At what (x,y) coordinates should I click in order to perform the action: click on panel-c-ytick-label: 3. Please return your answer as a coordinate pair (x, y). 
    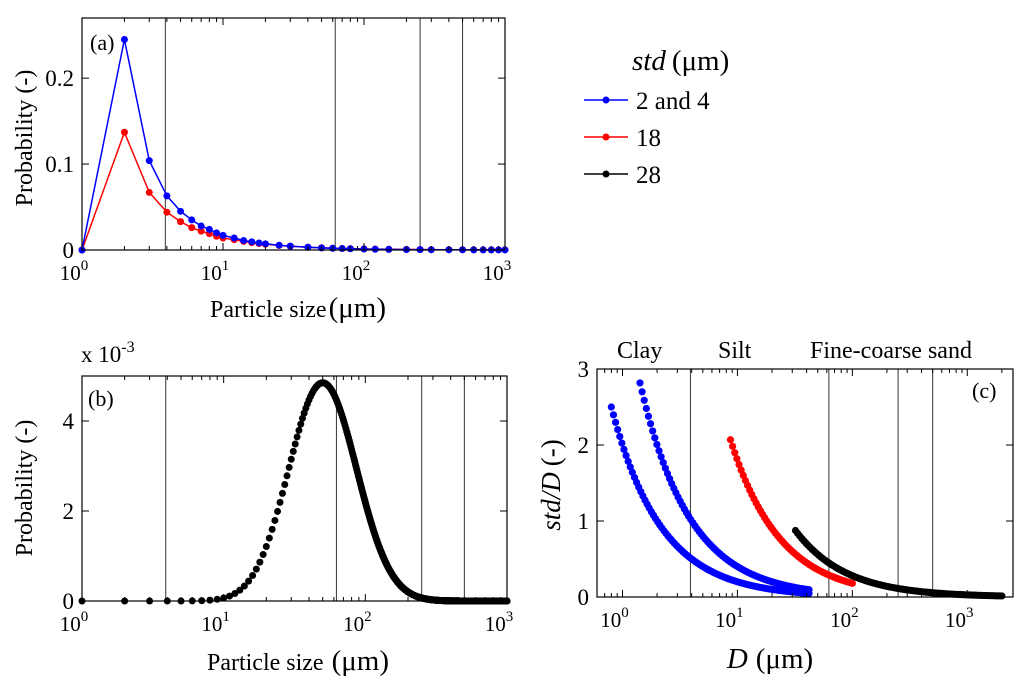
    Looking at the image, I should click on (584, 369).